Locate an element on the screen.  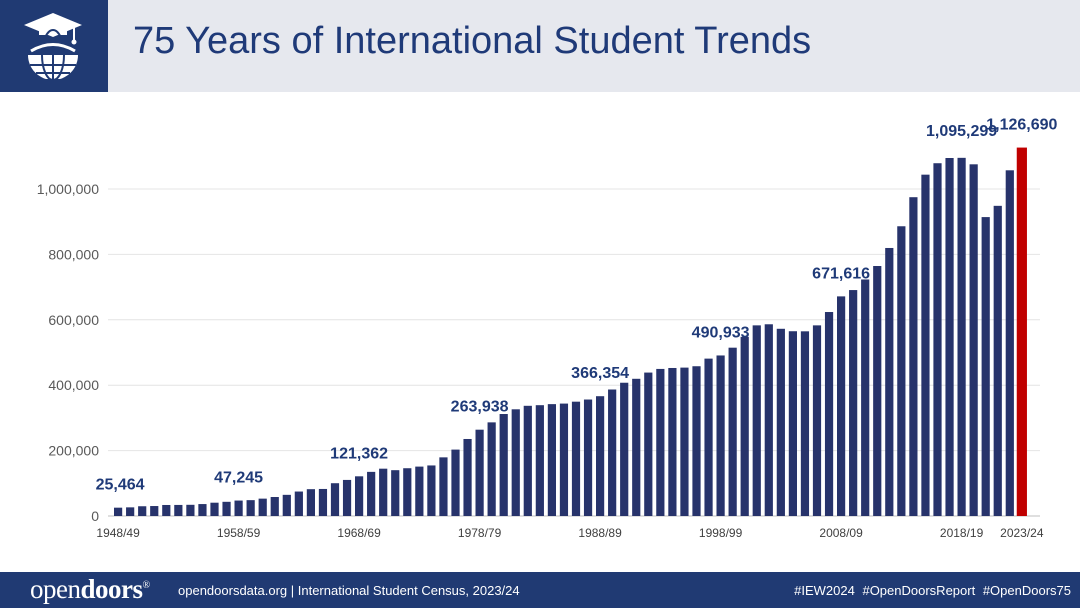
x-tick-label: 2023/24 is located at coordinates (1022, 533).